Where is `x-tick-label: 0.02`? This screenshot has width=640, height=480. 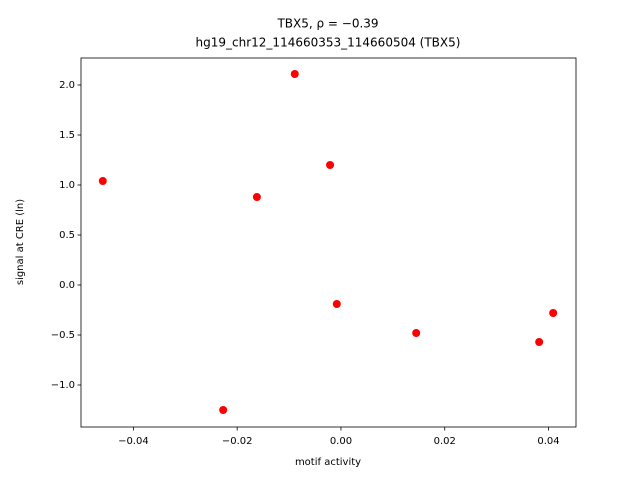 x-tick-label: 0.02 is located at coordinates (445, 441).